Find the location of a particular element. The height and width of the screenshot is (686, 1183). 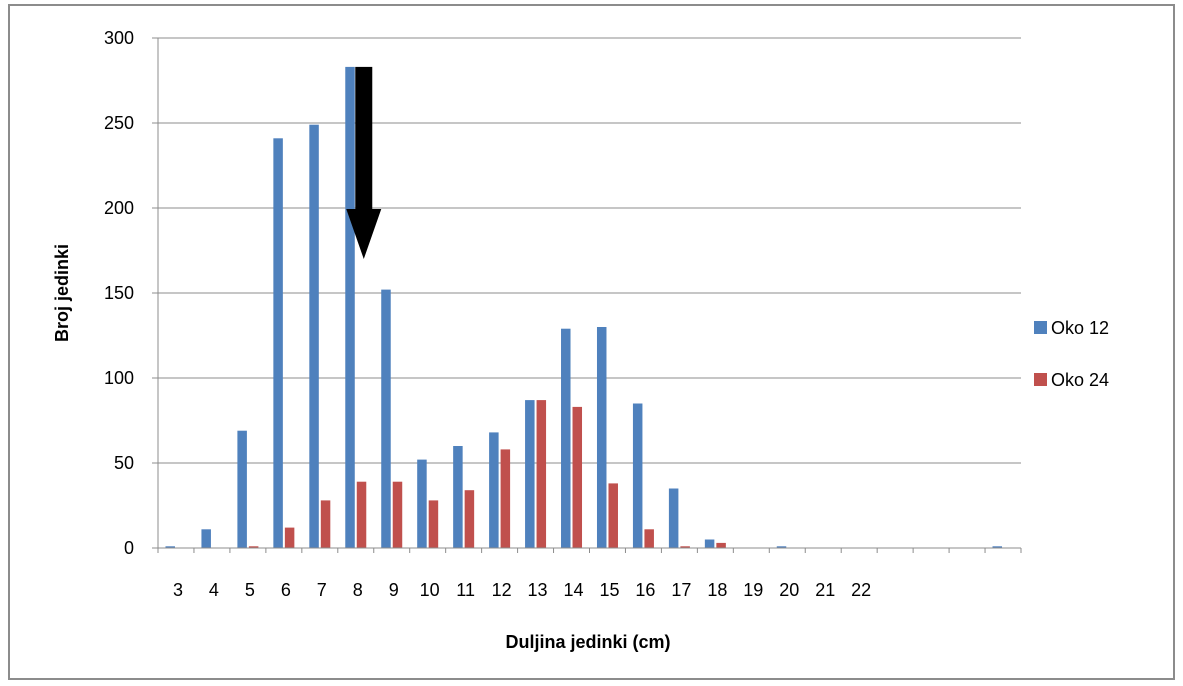

y-tick-label: 150 is located at coordinates (119, 293).